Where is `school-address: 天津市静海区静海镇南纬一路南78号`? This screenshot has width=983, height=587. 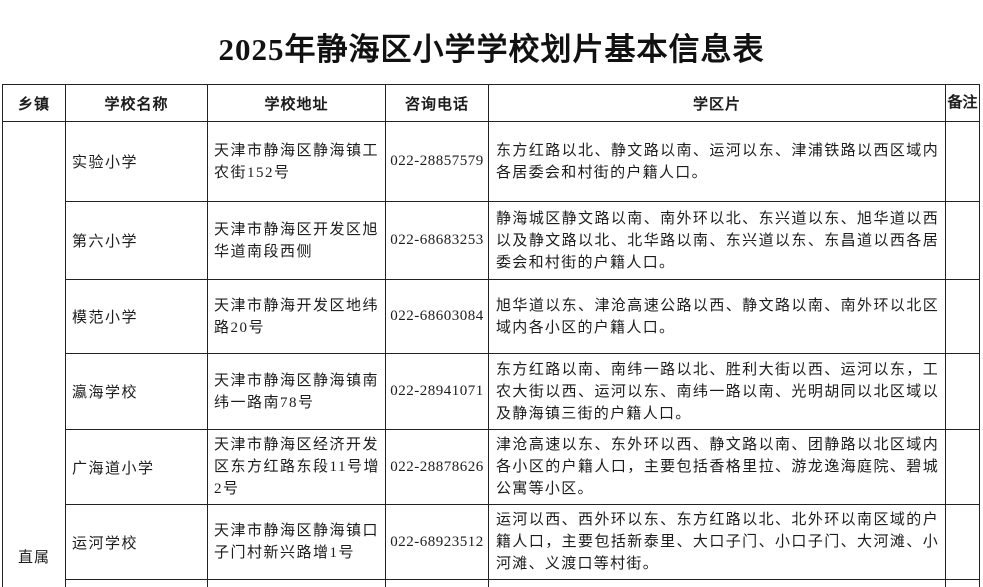
school-address: 天津市静海区静海镇南纬一路南78号 is located at coordinates (296, 391).